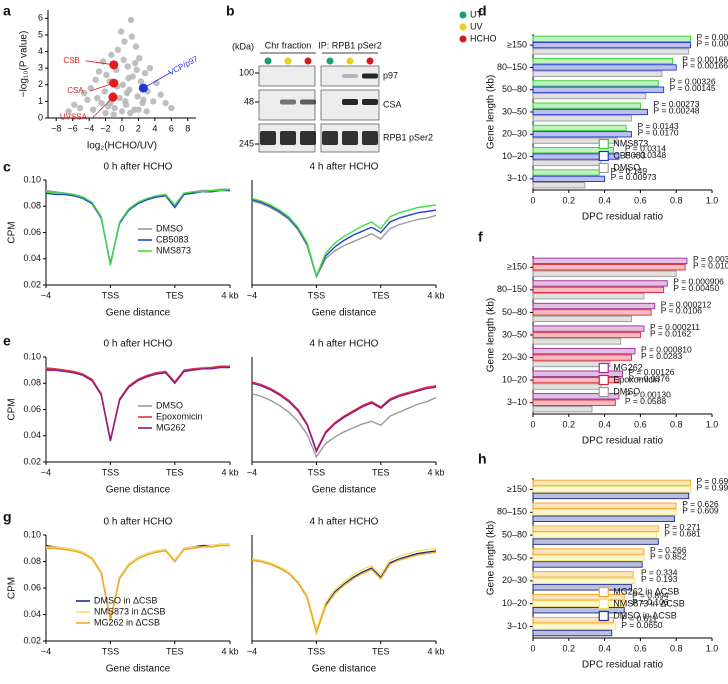 The image size is (728, 684). What do you see at coordinates (659, 573) in the screenshot?
I see `p-value: P = 0.334` at bounding box center [659, 573].